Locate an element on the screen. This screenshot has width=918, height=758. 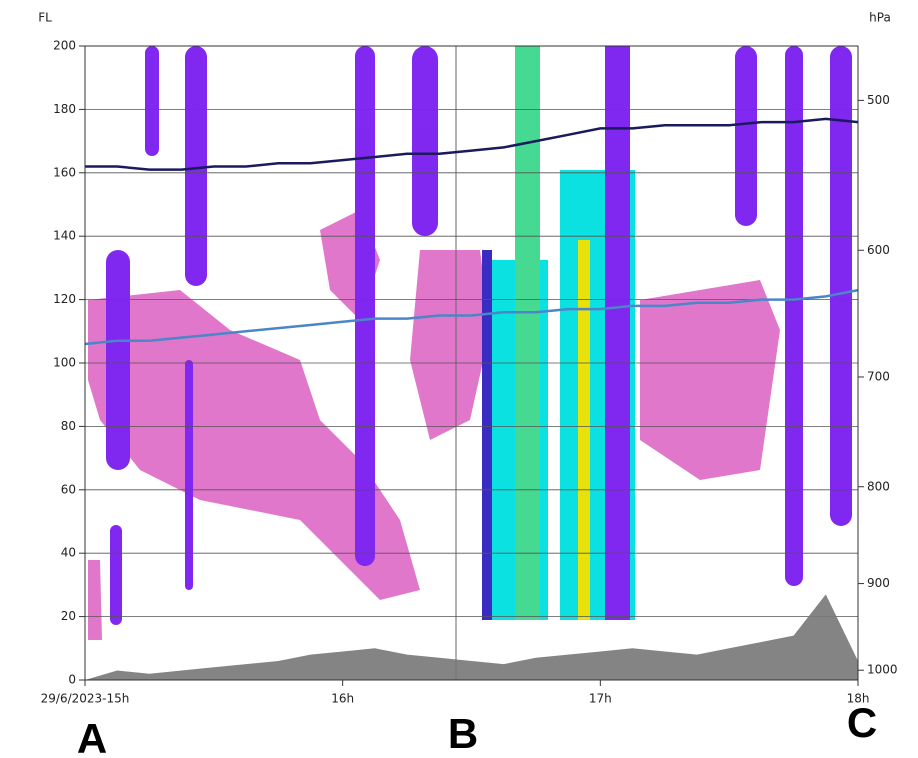
annotation: B is located at coordinates (463, 733).